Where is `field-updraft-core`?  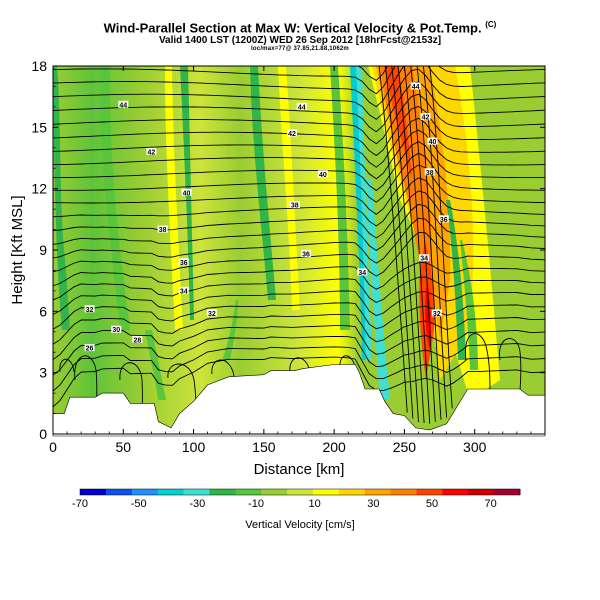
field-updraft-core is located at coordinates (398, 123).